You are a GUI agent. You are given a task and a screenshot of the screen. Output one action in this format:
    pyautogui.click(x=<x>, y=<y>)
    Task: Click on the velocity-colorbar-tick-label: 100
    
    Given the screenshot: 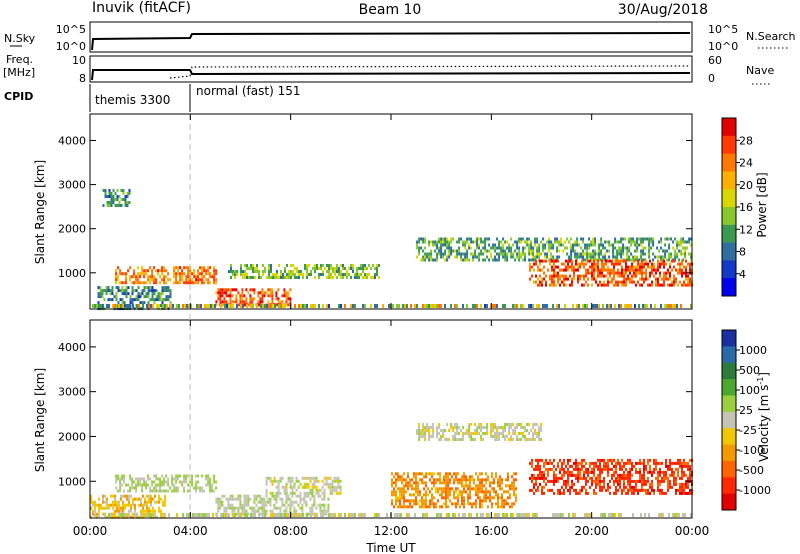 What is the action you would take?
    pyautogui.click(x=749, y=390)
    